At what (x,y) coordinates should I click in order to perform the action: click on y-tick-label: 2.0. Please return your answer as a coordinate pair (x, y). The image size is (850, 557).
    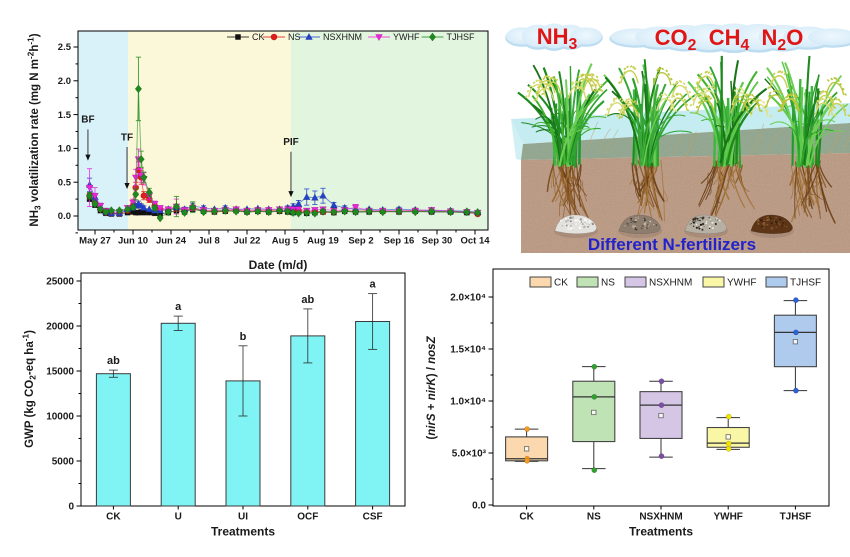
    Looking at the image, I should click on (64, 81).